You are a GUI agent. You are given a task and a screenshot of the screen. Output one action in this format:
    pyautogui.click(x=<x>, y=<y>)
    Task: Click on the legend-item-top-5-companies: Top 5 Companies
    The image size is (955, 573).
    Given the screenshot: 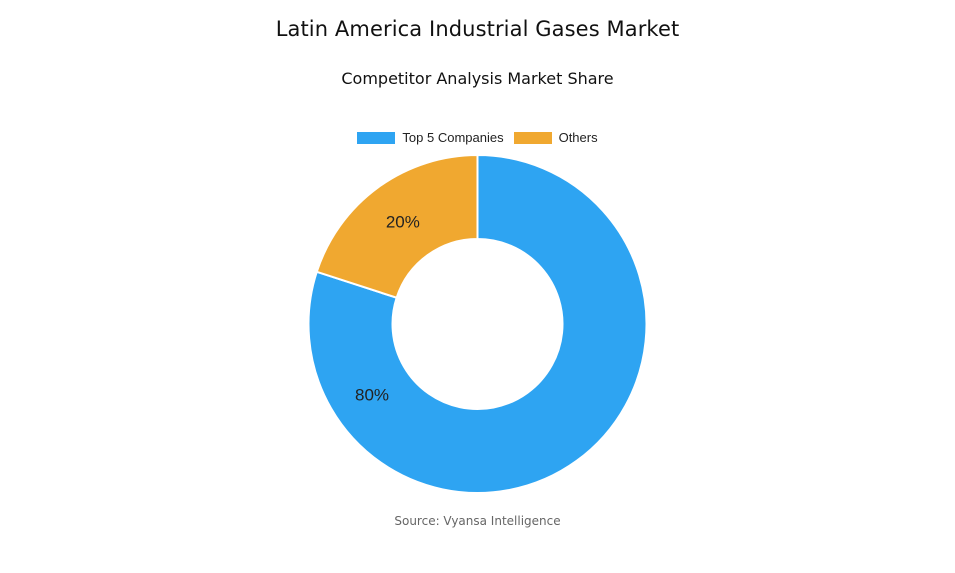 What is the action you would take?
    pyautogui.click(x=430, y=137)
    